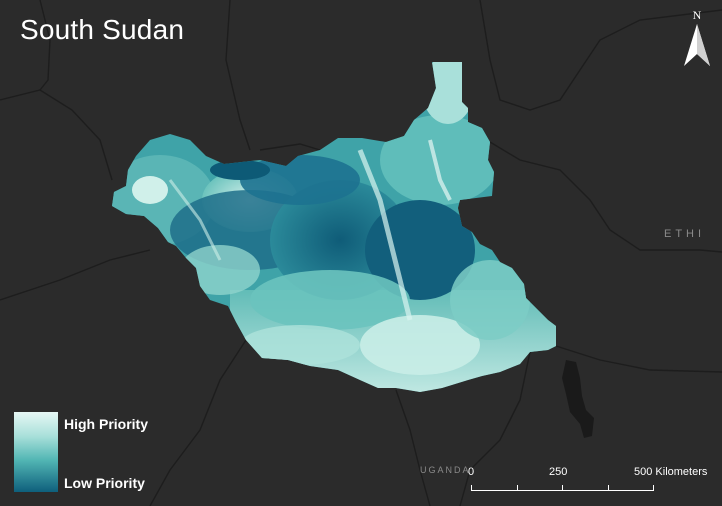 The width and height of the screenshot is (722, 506). What do you see at coordinates (102, 29) in the screenshot?
I see `map-title: South Sudan` at bounding box center [102, 29].